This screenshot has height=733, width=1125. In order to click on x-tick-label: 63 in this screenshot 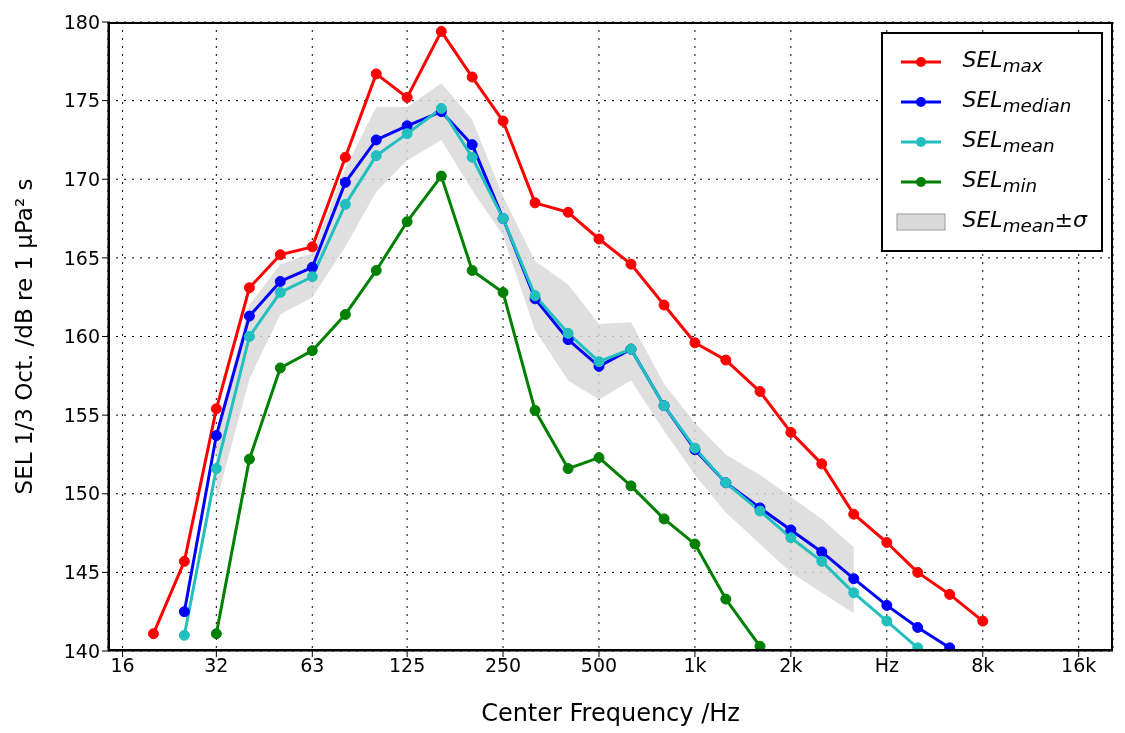, I will do `click(312, 665)`.